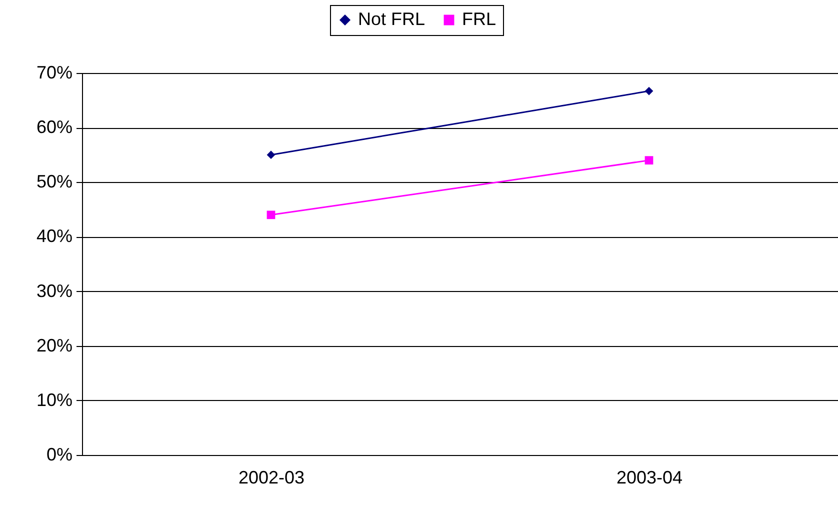 This screenshot has width=838, height=507. I want to click on x-tick-label: 2003-04, so click(649, 478).